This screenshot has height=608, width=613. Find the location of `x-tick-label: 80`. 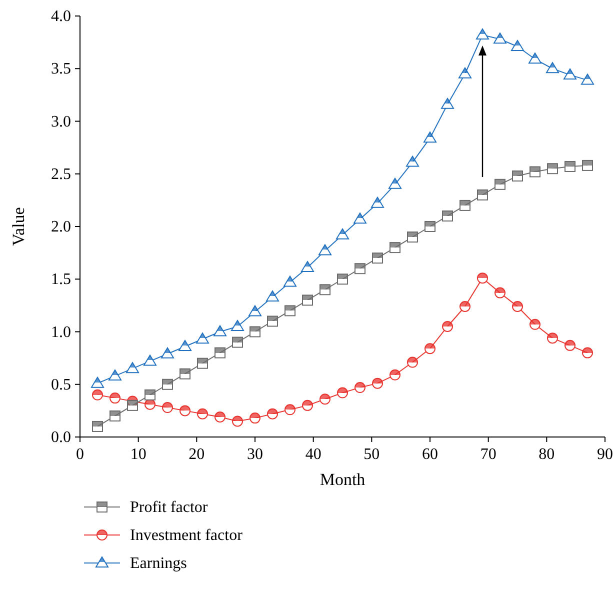

x-tick-label: 80 is located at coordinates (546, 454).